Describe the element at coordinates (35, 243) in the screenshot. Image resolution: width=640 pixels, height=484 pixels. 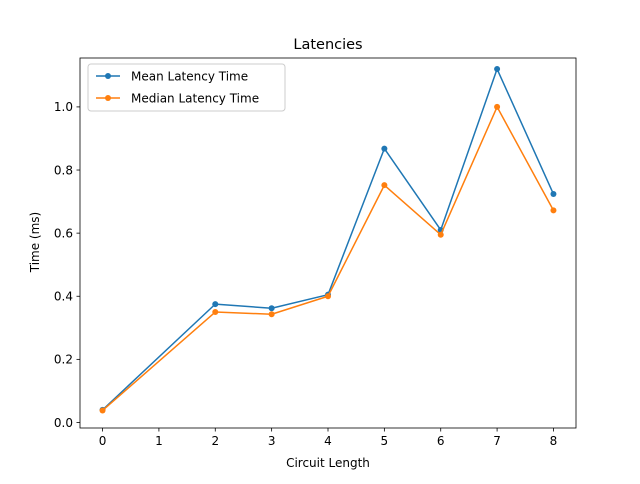
I see `y-axis-label: Time (ms)` at that location.